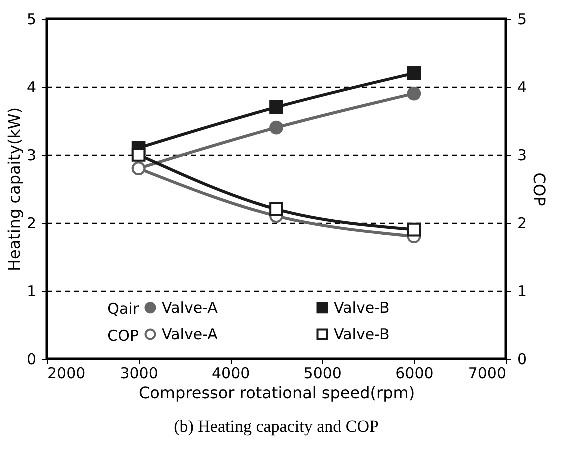 Image resolution: width=575 pixels, height=467 pixels. Describe the element at coordinates (123, 336) in the screenshot. I see `annotation: COP` at that location.